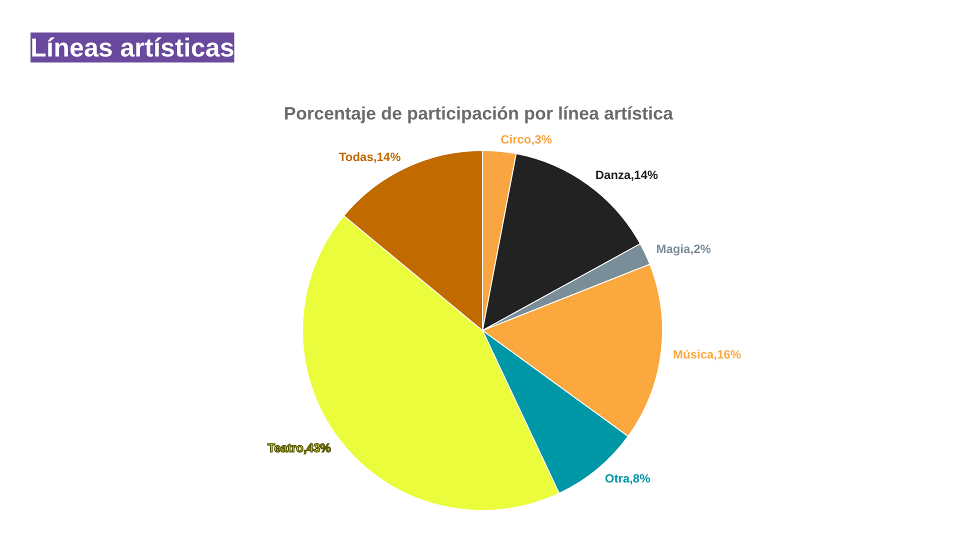 The width and height of the screenshot is (960, 540). Describe the element at coordinates (132, 47) in the screenshot. I see `text: Líneas artísticas` at that location.